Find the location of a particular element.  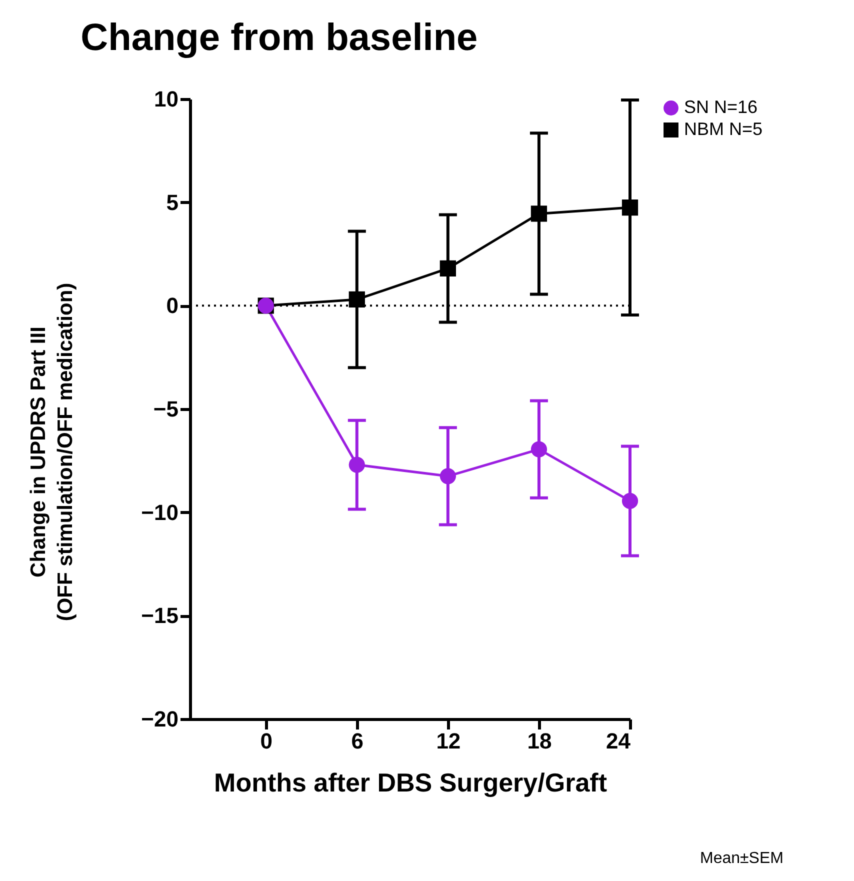

y-tick-label: 10 is located at coordinates (166, 99).